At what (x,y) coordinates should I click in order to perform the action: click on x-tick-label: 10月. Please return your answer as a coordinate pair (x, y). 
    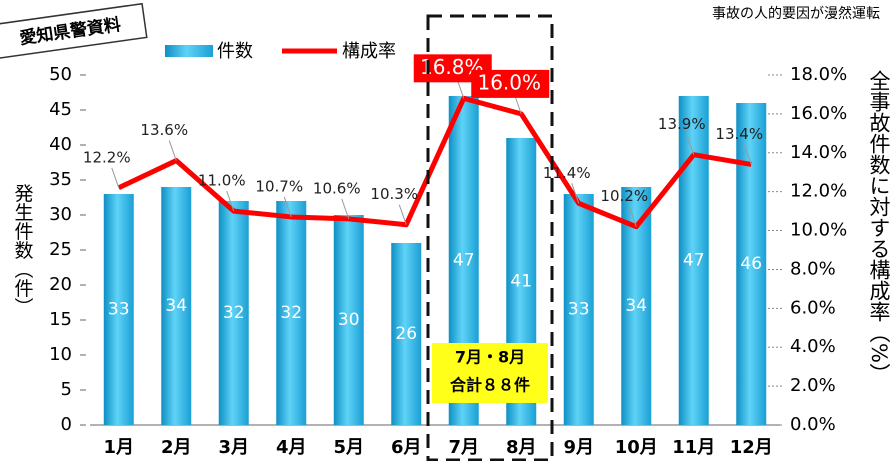
    Looking at the image, I should click on (636, 447).